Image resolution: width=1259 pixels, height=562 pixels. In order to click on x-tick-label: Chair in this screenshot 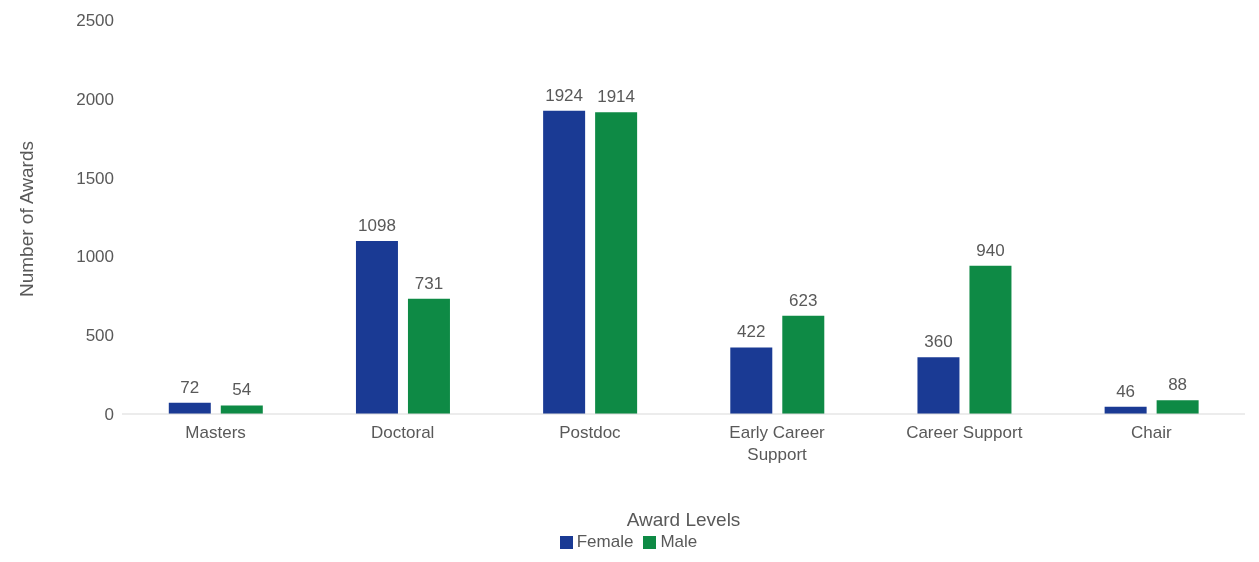, I will do `click(1152, 432)`.